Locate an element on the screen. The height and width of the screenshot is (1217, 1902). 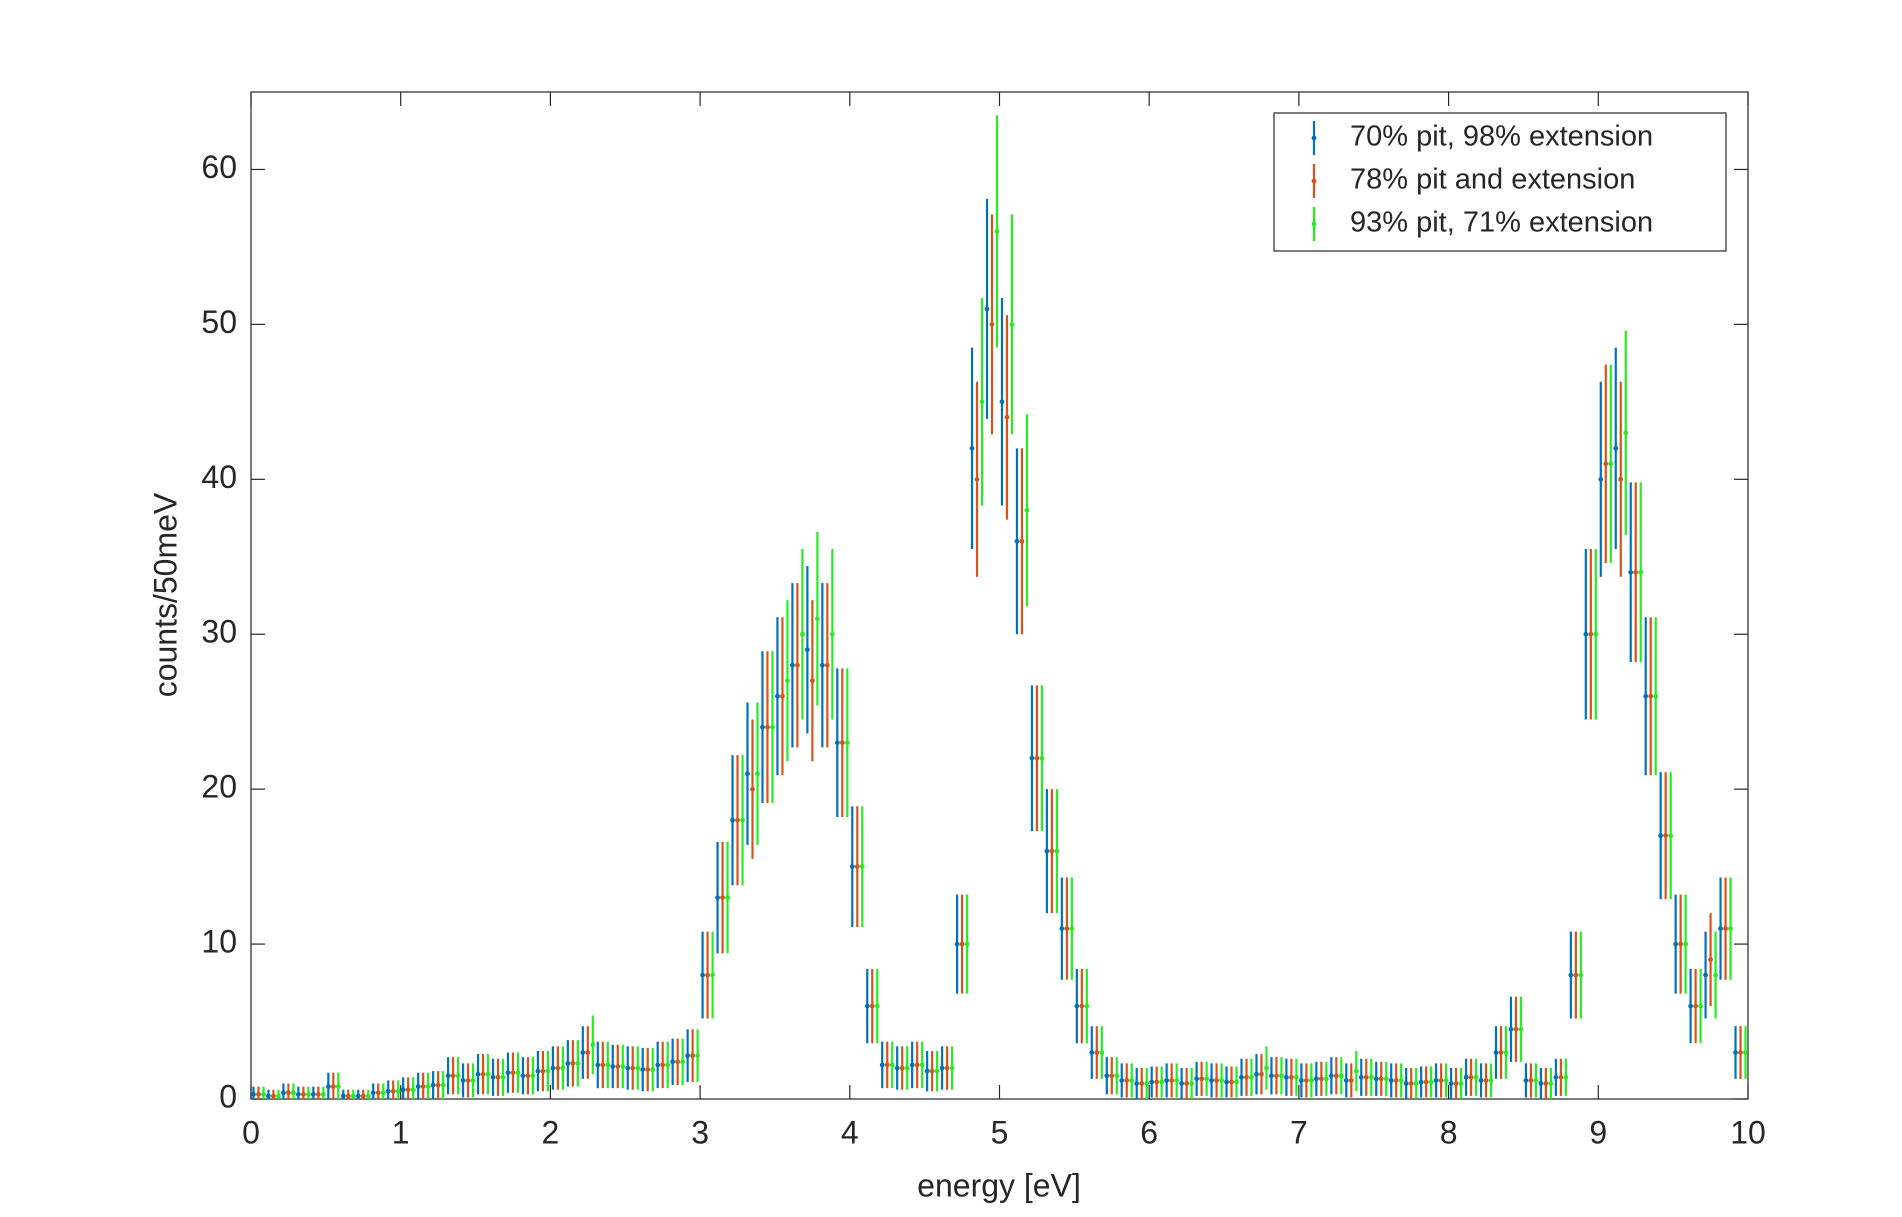
x-tick-label: 4 is located at coordinates (850, 1132).